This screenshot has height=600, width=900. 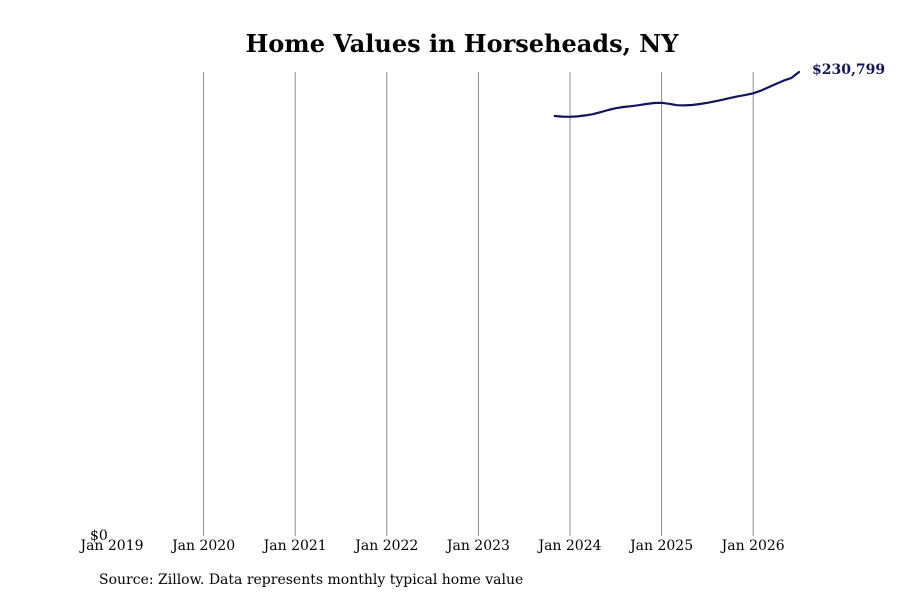 I want to click on series-line, so click(x=677, y=94).